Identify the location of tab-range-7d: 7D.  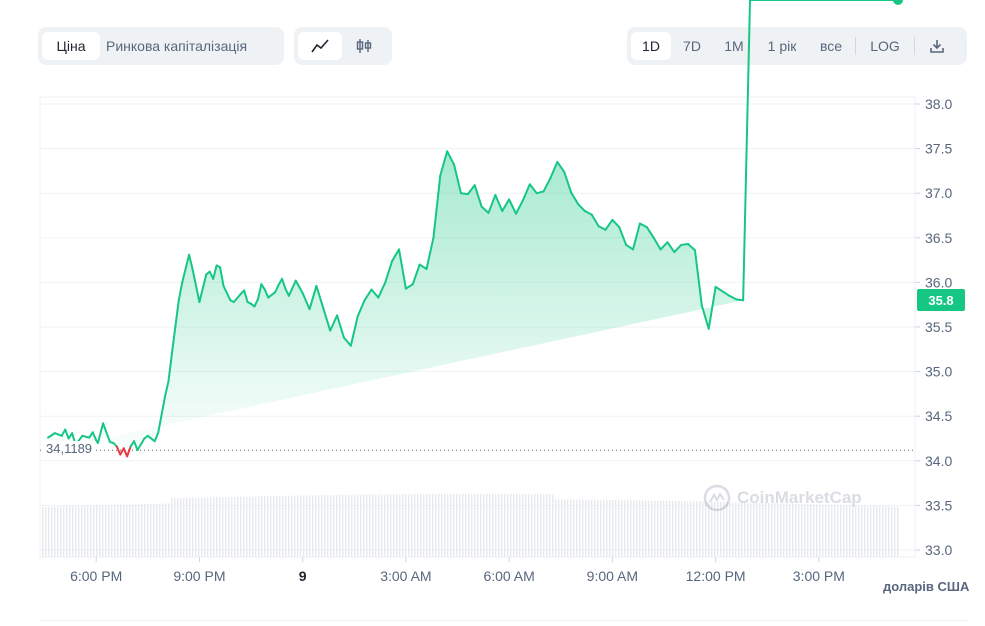
(692, 46).